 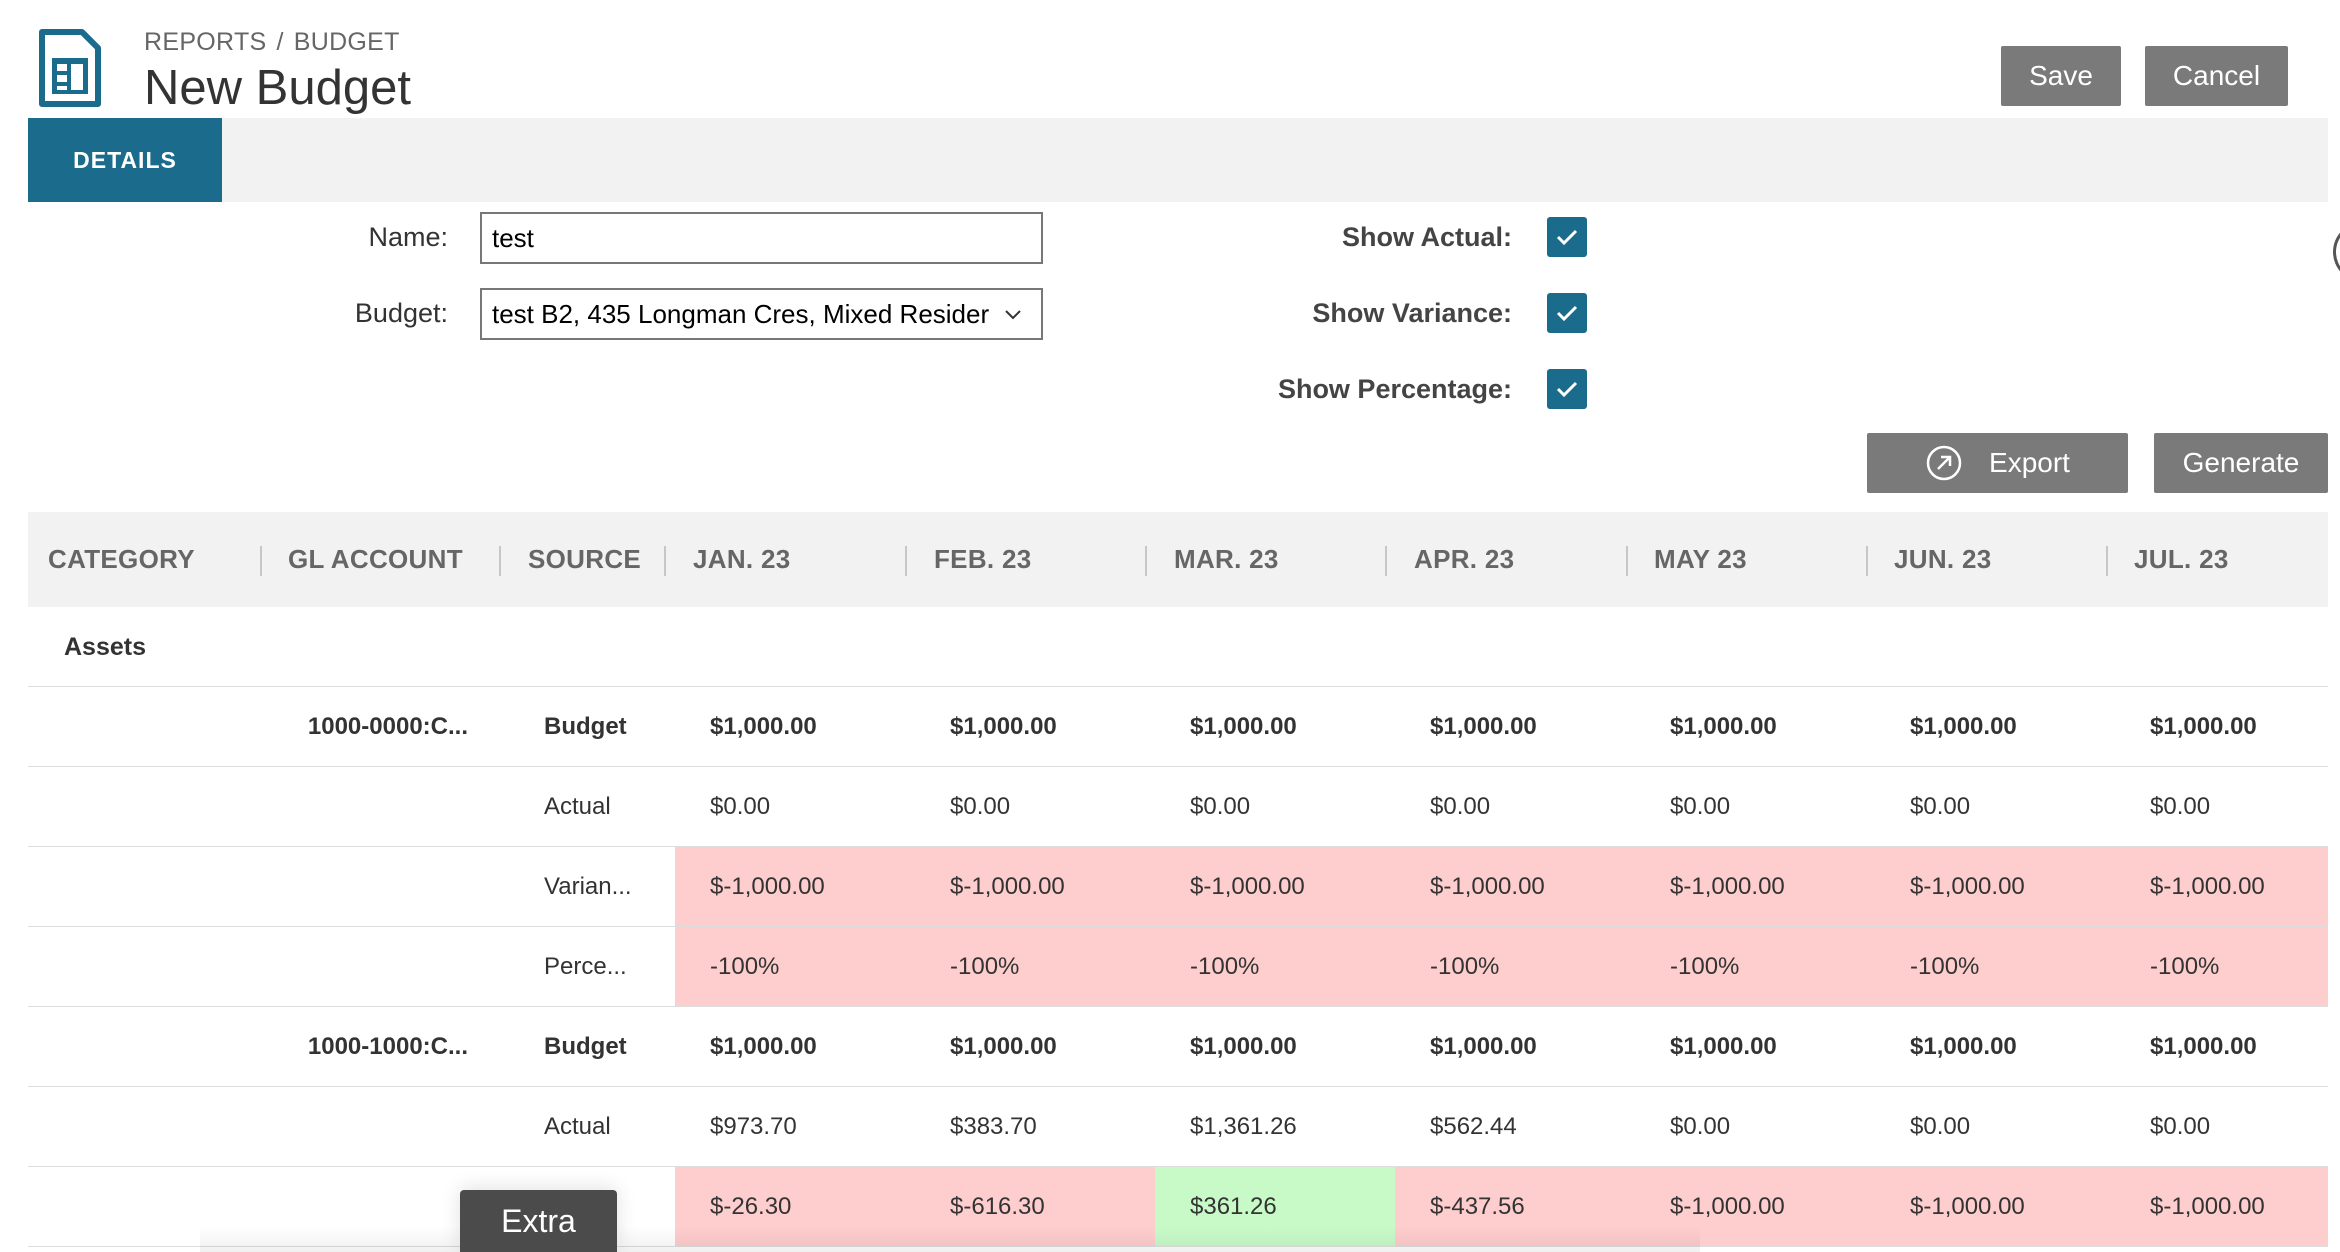 I want to click on budget-select: test B2, 435 Longman Cres, Mixed Resider, so click(x=761, y=314).